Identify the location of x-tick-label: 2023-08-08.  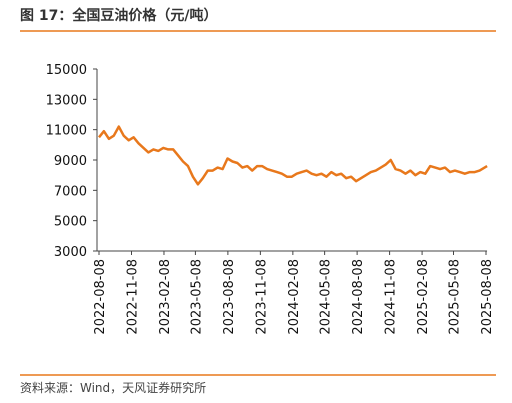
(229, 297).